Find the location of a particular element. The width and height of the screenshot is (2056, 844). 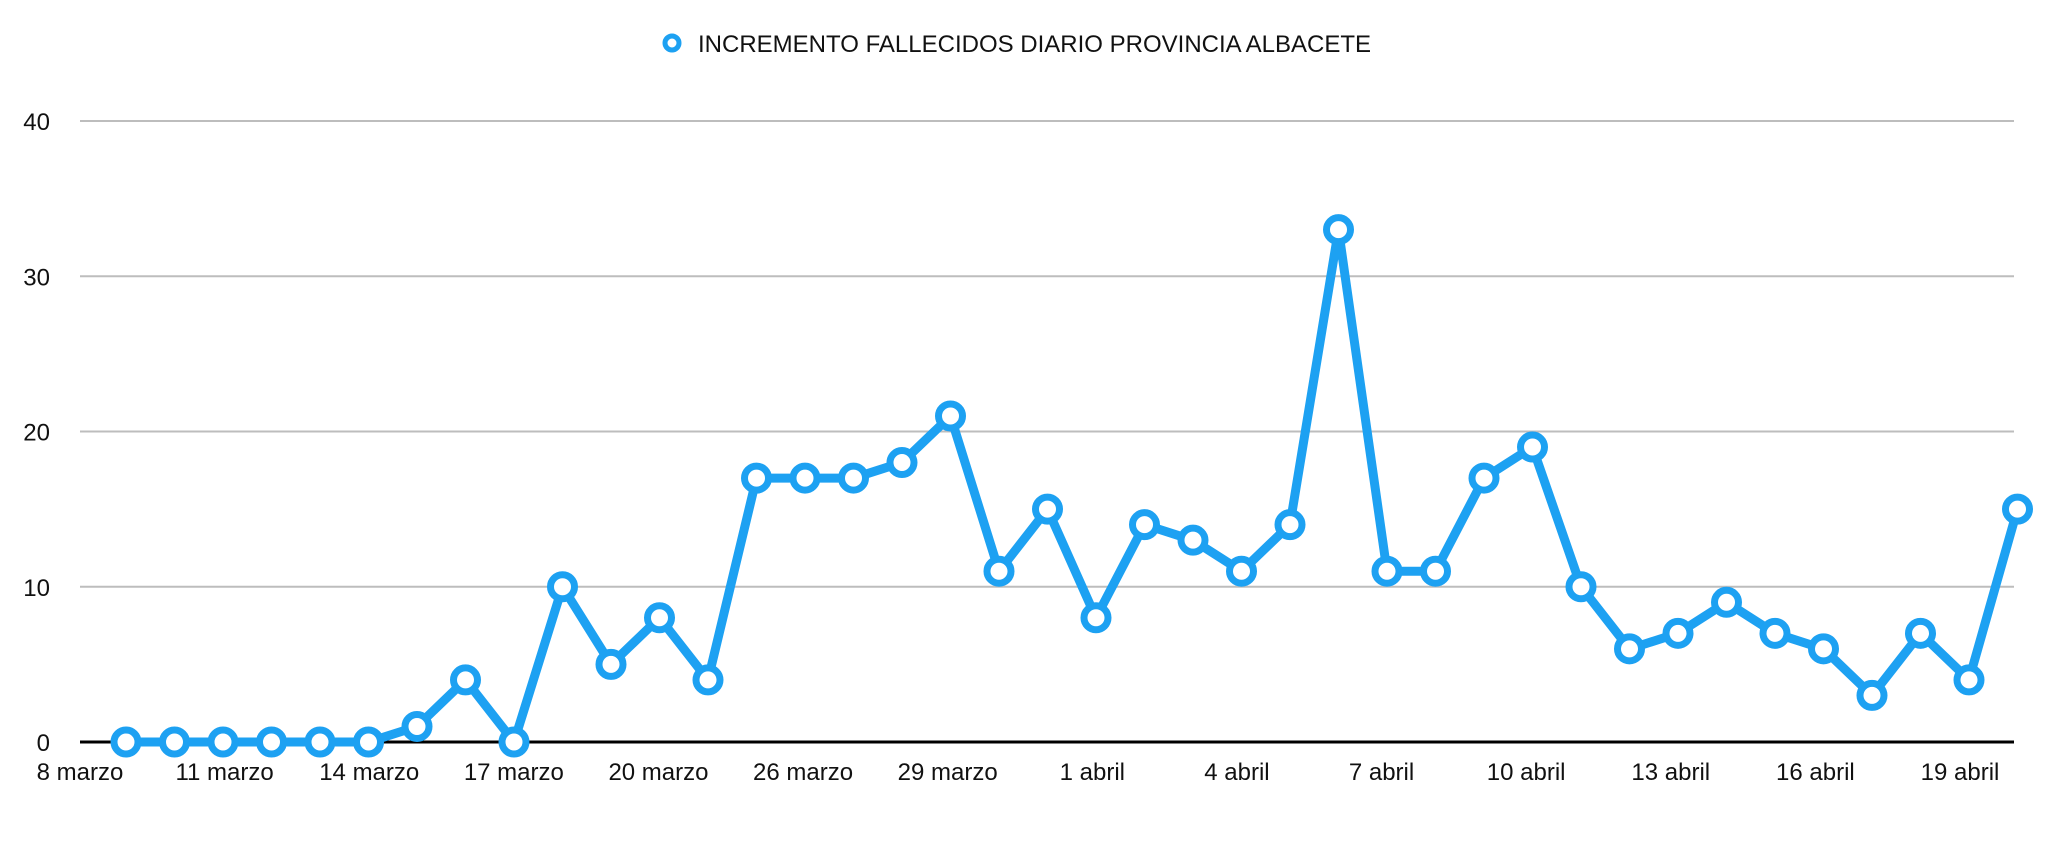

y-tick-label: 10 is located at coordinates (36, 588).